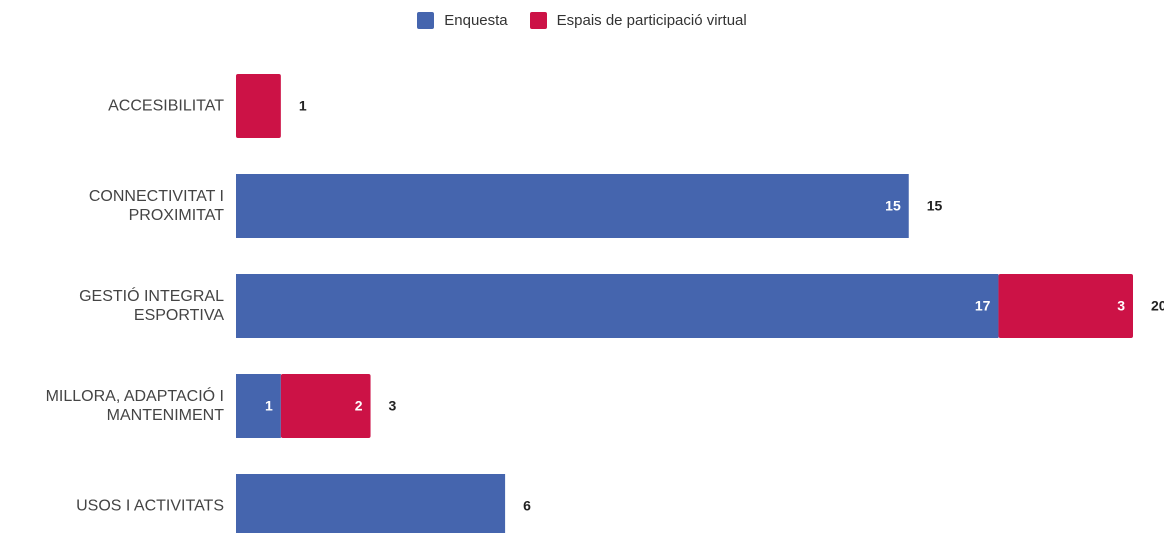 The width and height of the screenshot is (1164, 533). I want to click on legend-label: Espais de participació virtual, so click(651, 20).